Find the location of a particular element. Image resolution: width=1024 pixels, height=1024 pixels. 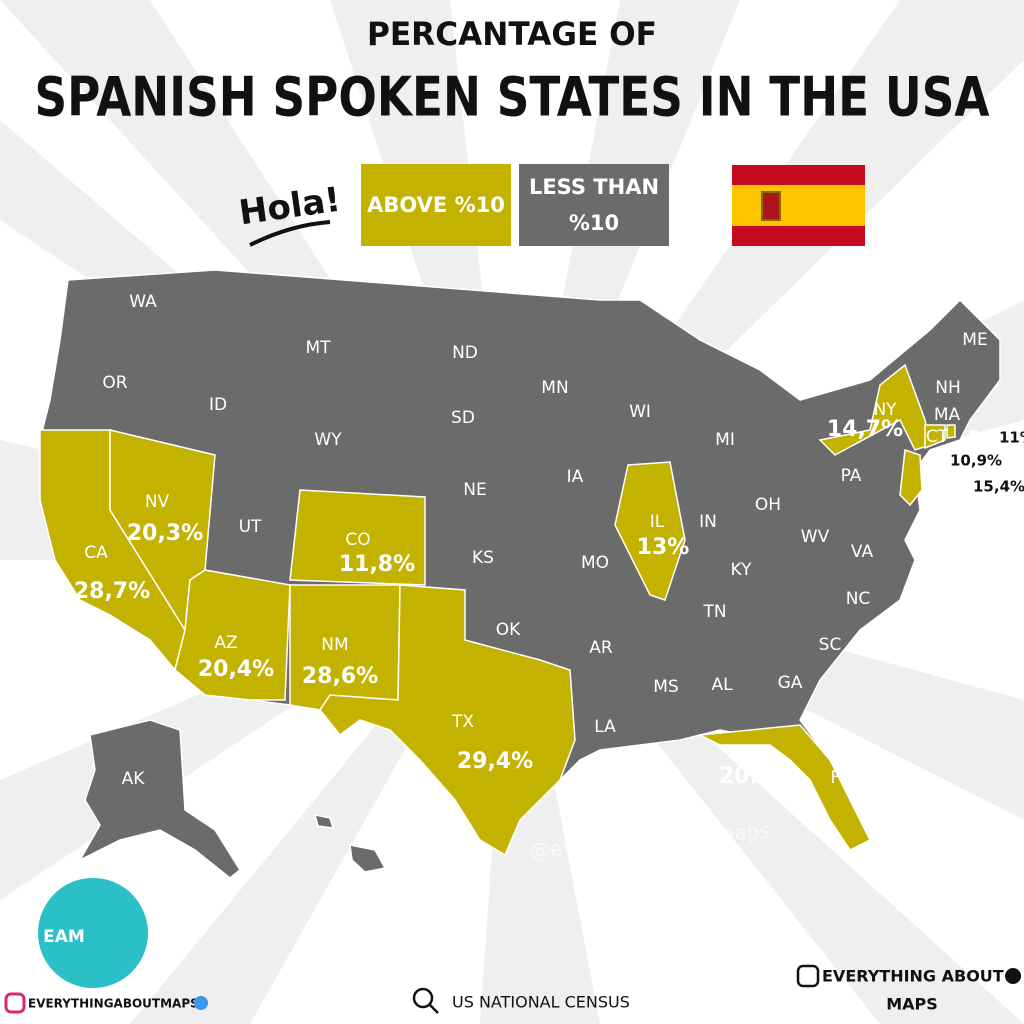

state-abbr: IN is located at coordinates (708, 522).